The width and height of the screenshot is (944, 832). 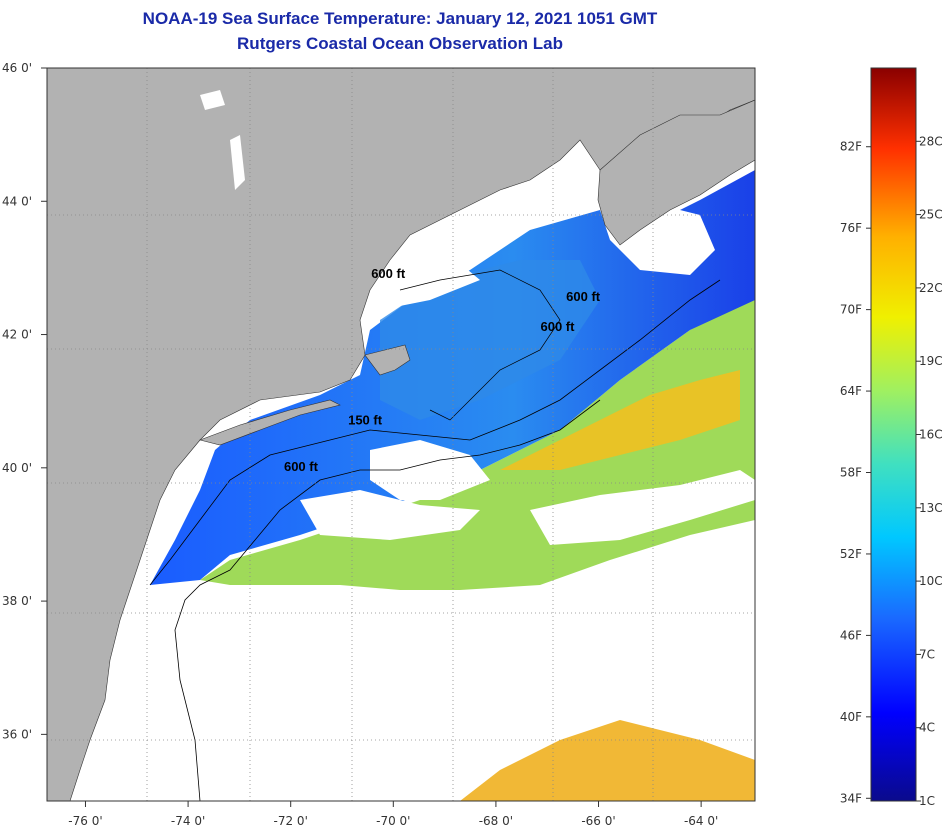 I want to click on contour-label: 150 ft, so click(x=365, y=420).